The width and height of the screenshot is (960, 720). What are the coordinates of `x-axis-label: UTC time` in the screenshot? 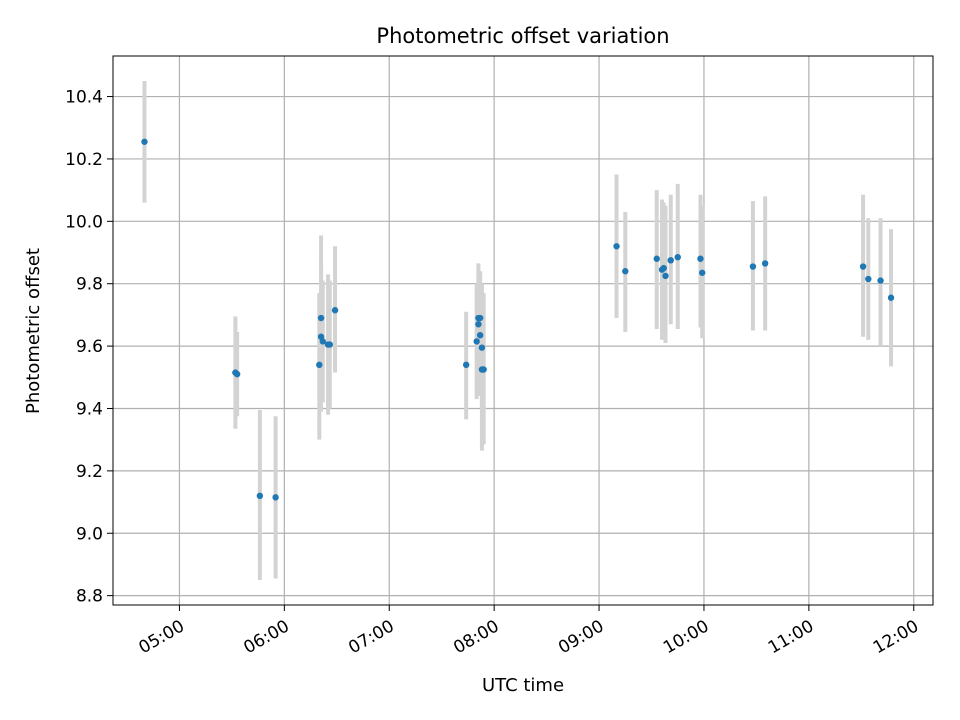 It's located at (523, 685).